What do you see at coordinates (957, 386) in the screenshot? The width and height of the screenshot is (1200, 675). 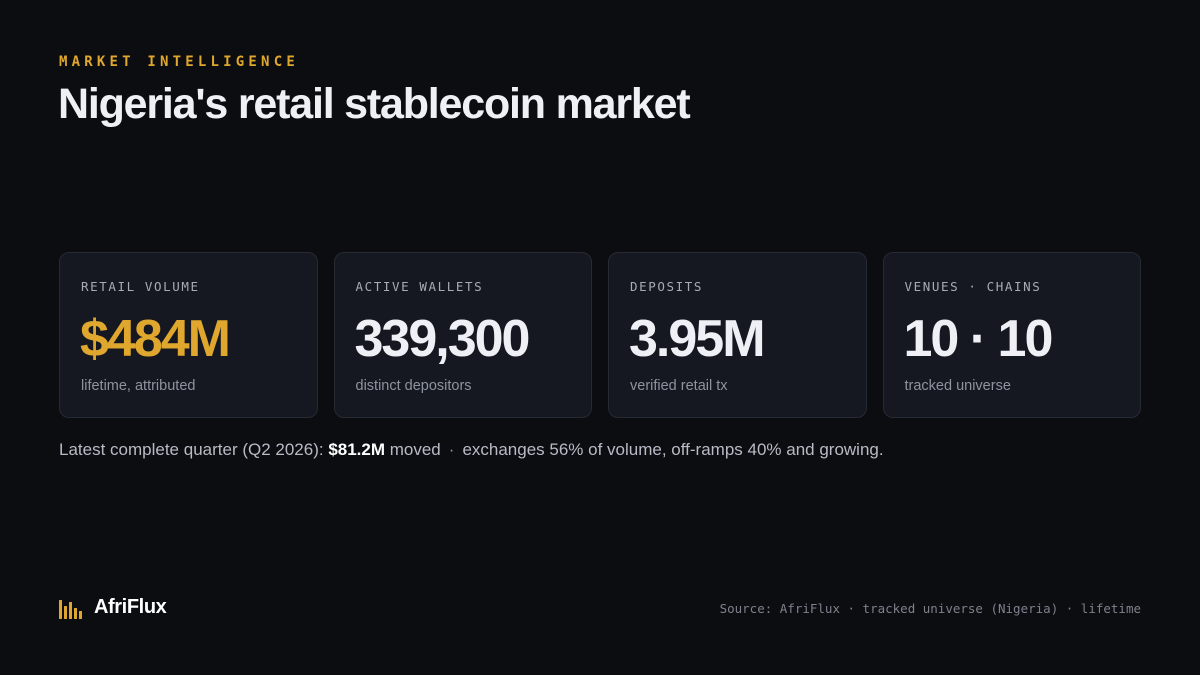 I see `metric-caption: tracked universe` at bounding box center [957, 386].